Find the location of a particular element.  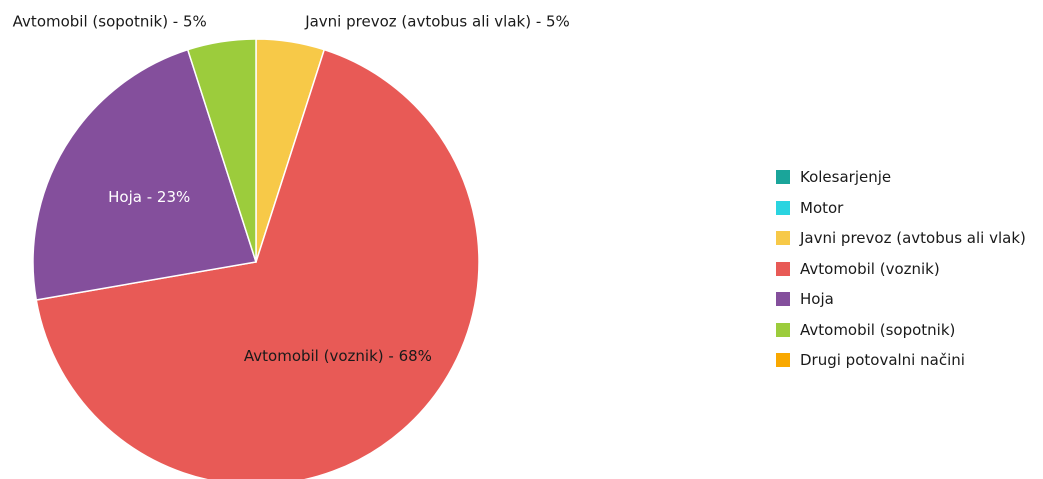

legend-item-avtomobil-voznik: Avtomobil (voznik) is located at coordinates (901, 269).